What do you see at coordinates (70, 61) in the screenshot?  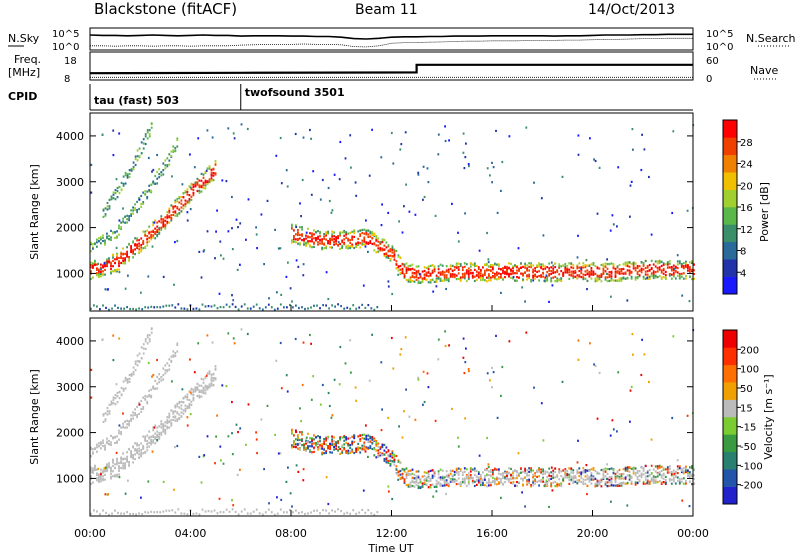 I see `freq-left-tick-top: 18` at bounding box center [70, 61].